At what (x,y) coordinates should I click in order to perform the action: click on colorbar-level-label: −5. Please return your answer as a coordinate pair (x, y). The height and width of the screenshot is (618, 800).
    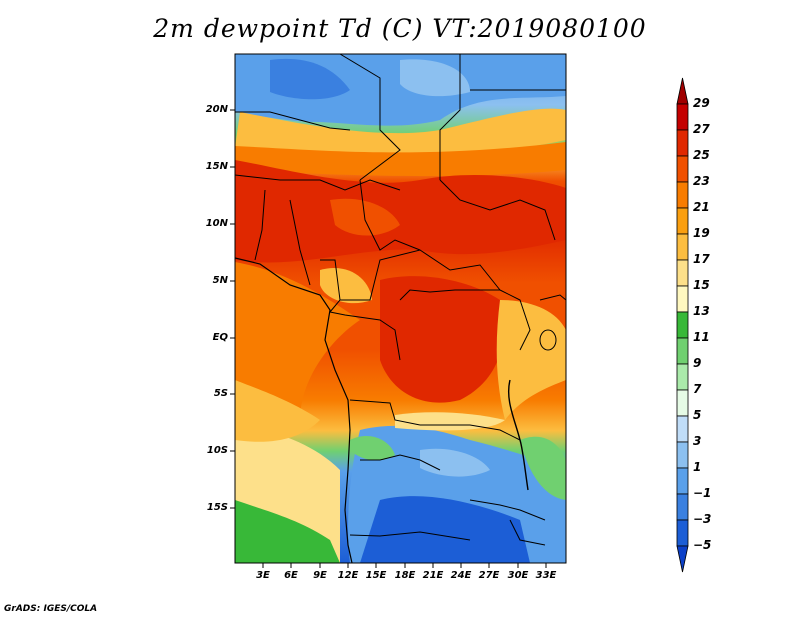
    Looking at the image, I should click on (702, 545).